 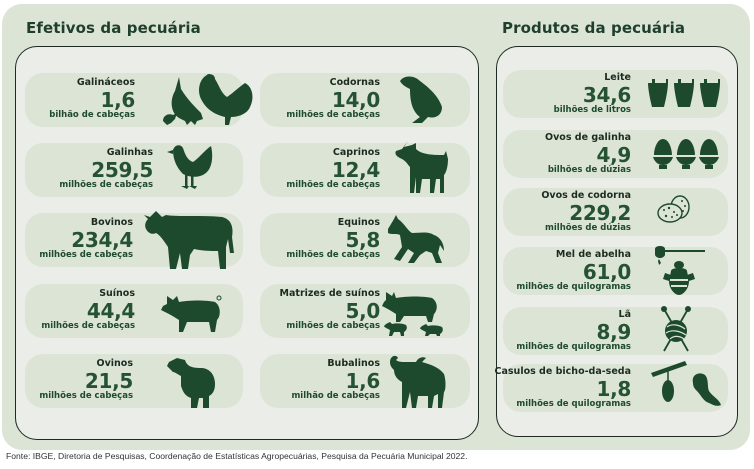 I want to click on right-section-title: Produtos da pecuária, so click(x=594, y=28).